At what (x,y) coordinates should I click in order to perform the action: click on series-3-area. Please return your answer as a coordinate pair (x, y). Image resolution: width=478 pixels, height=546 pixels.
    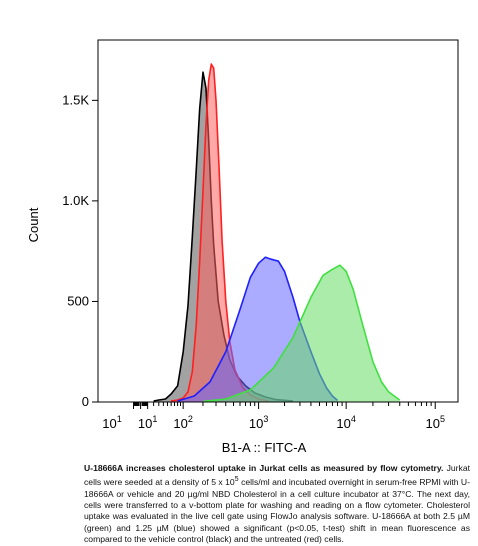
    Looking at the image, I should click on (301, 333).